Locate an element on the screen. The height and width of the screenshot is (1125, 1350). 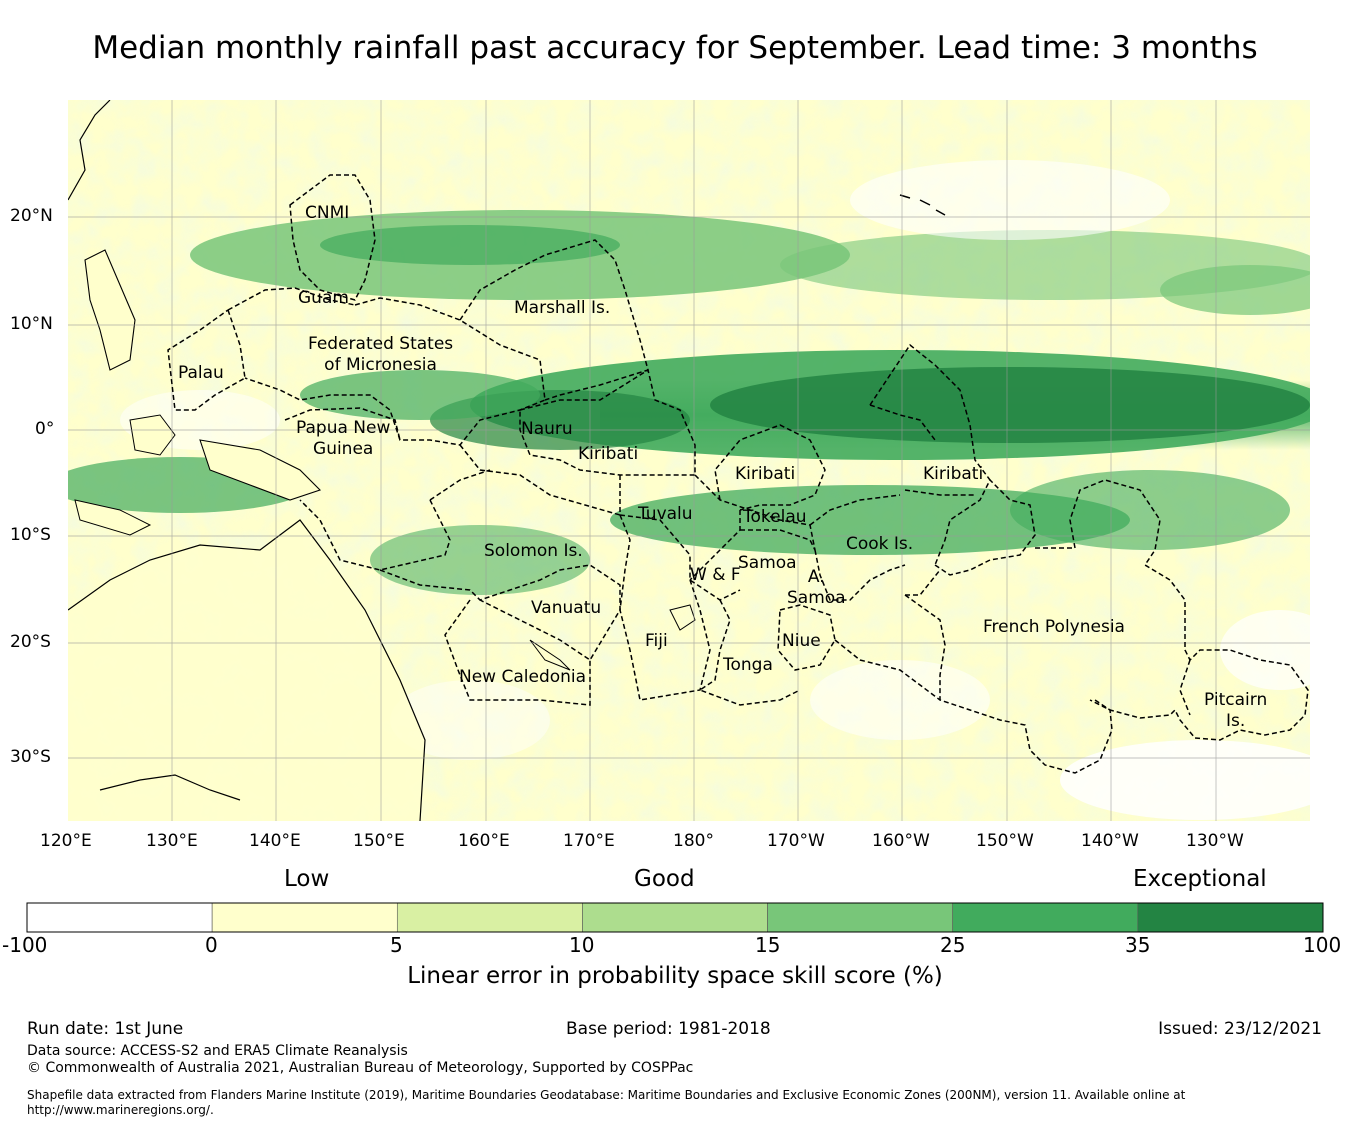
lon-tick: 180° is located at coordinates (693, 841).